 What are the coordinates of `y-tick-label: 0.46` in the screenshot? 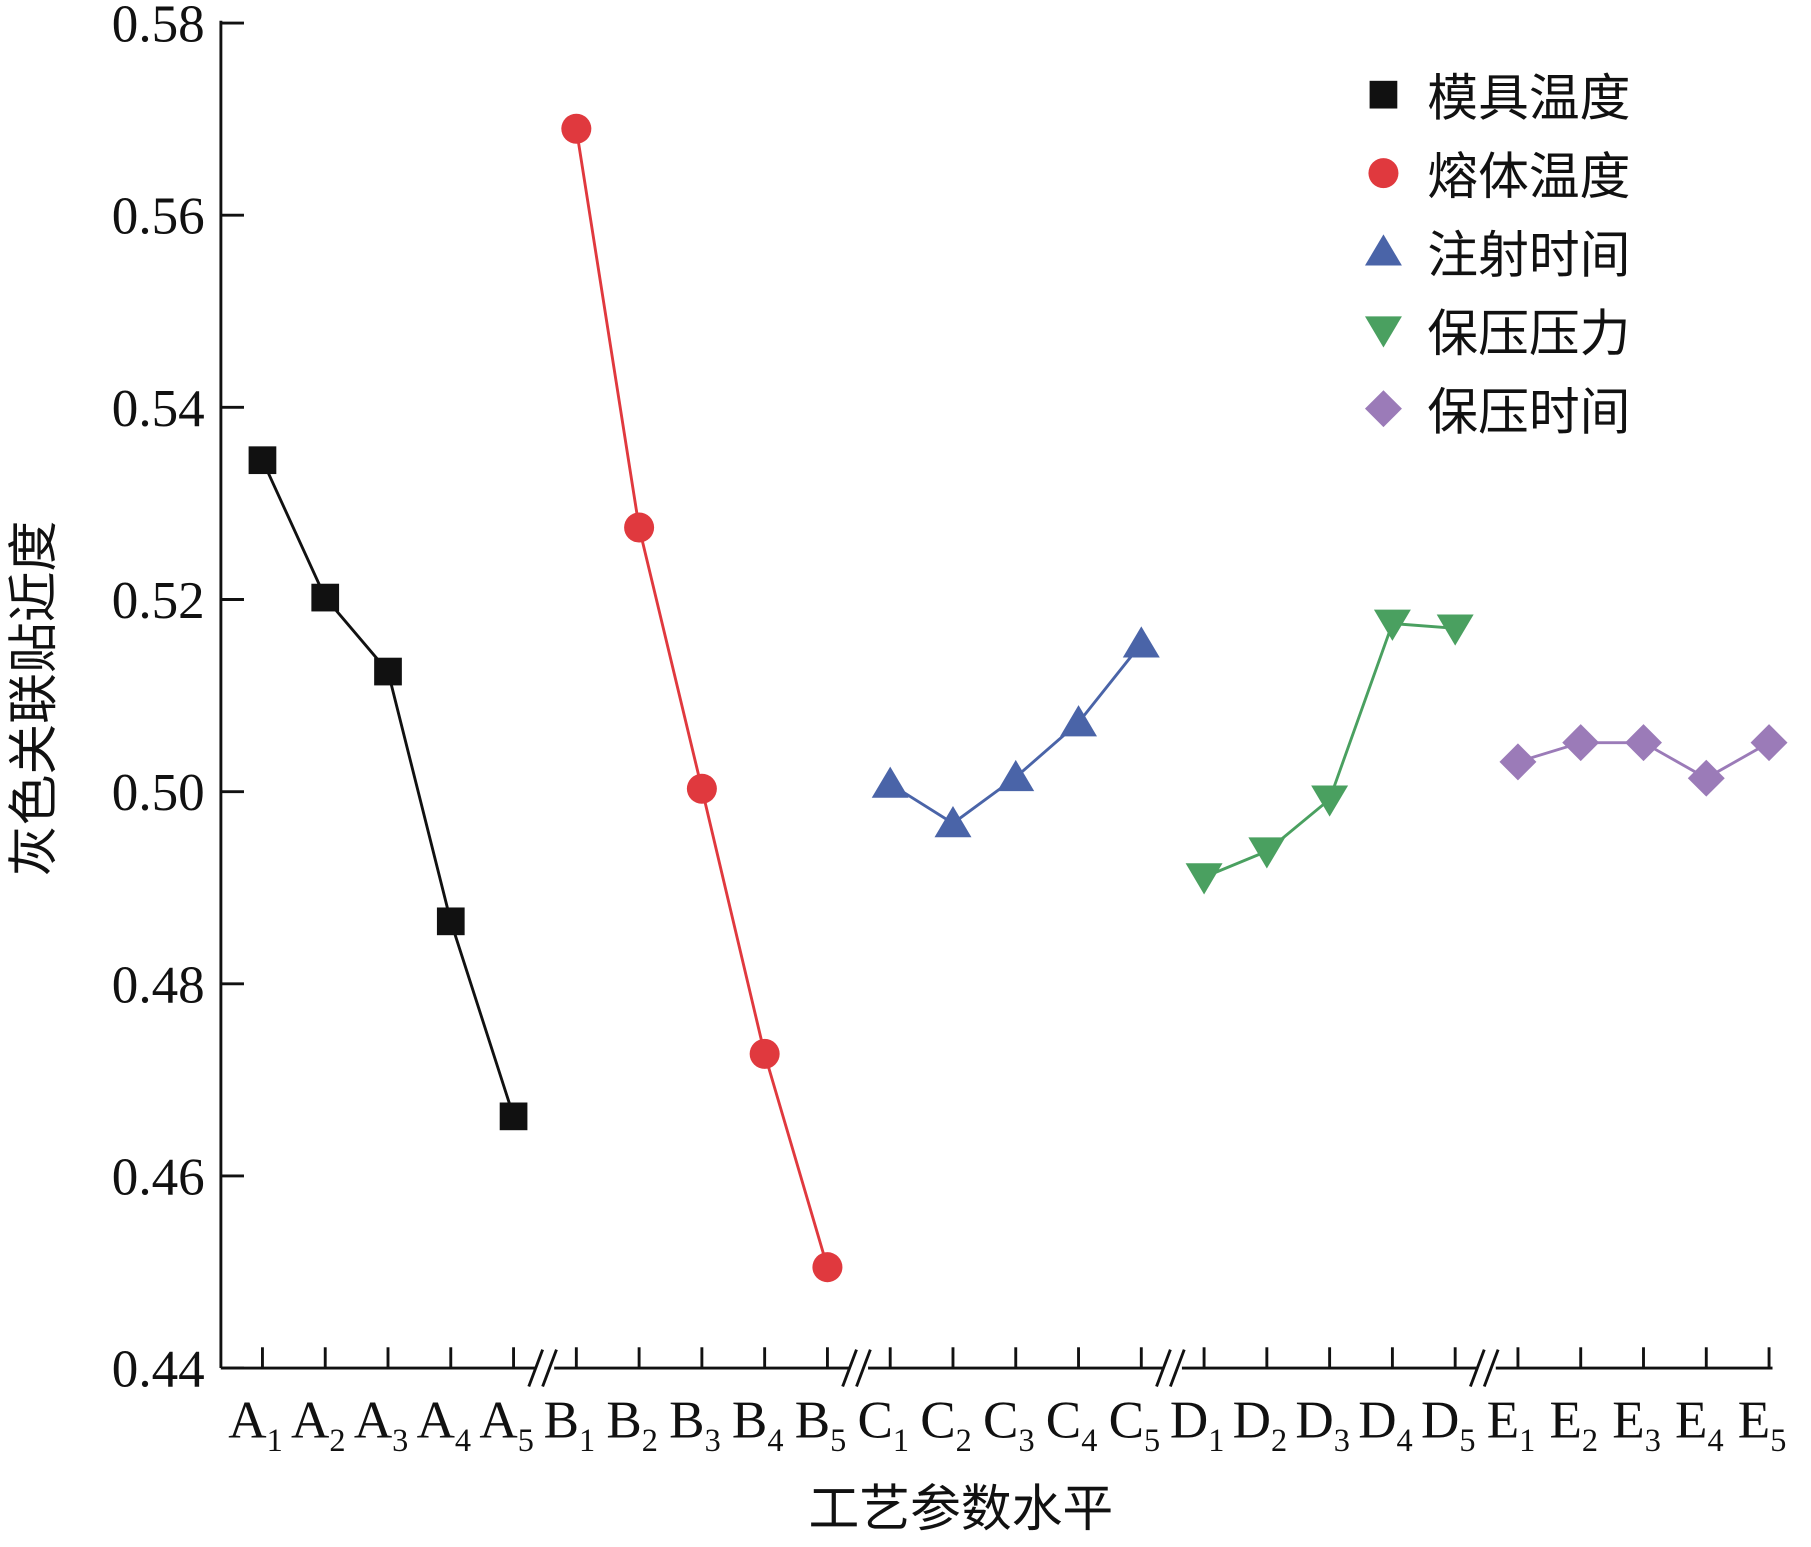 It's located at (158, 1177).